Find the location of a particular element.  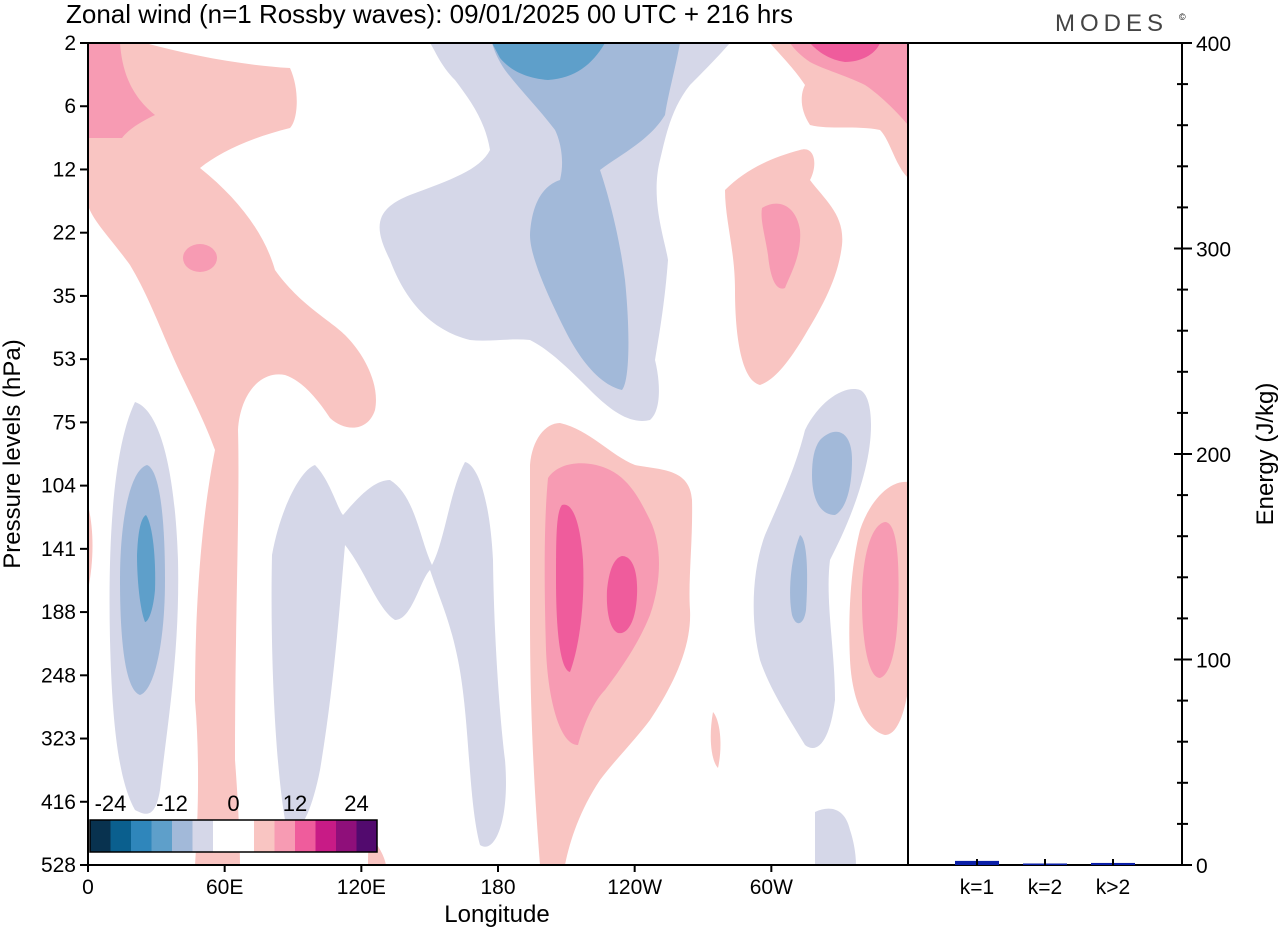

pressure-axis-ticks: 2 6 12 22 35 53 75 104 141 188 248 323 416 528 is located at coordinates (64, 454).